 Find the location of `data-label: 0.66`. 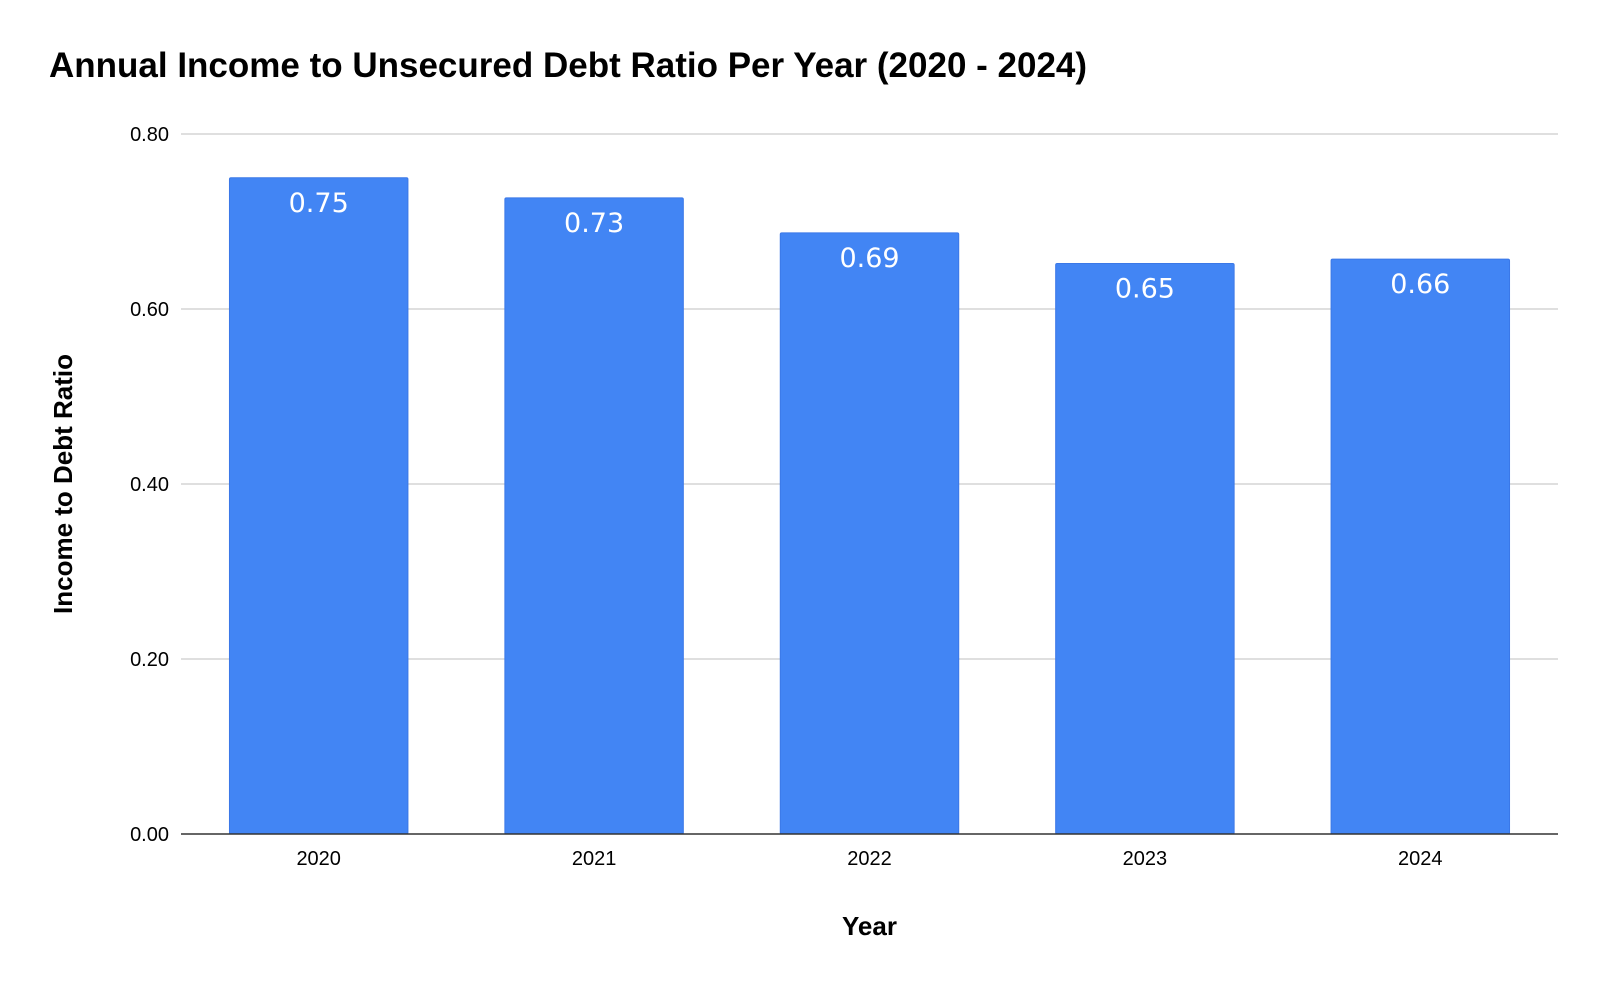

data-label: 0.66 is located at coordinates (1420, 284).